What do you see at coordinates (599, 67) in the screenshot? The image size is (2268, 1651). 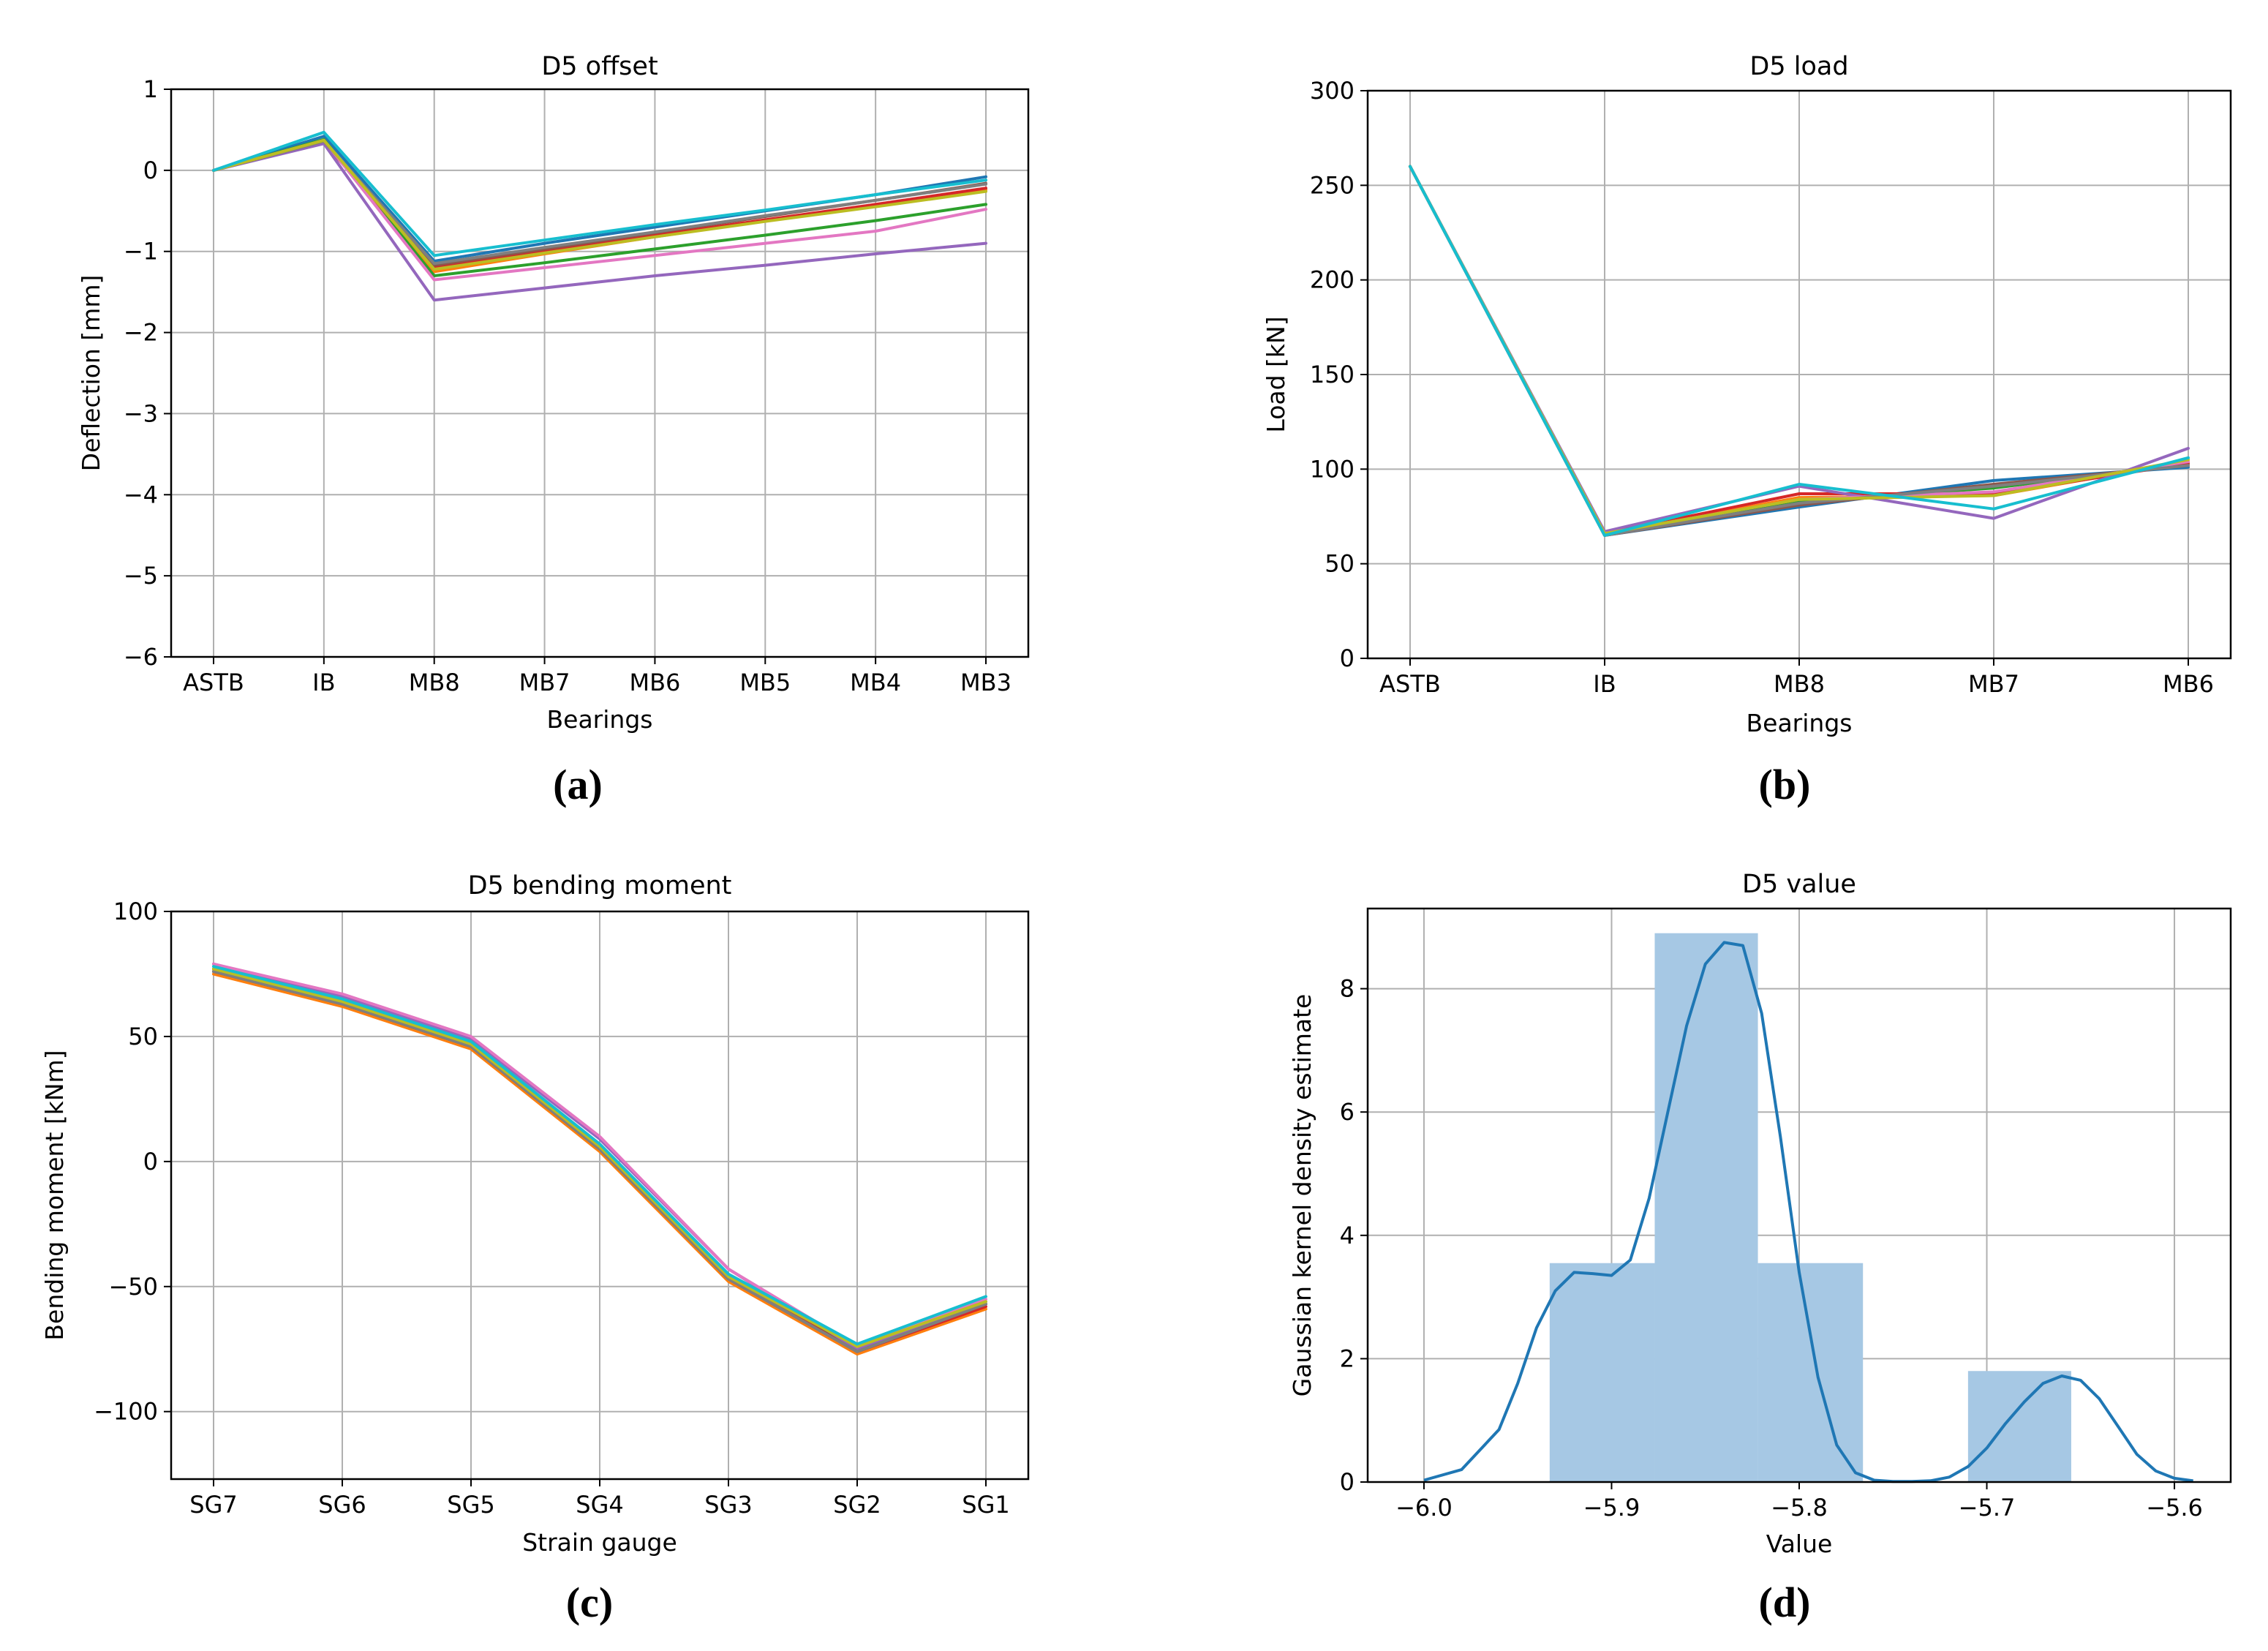 I see `panel-a-title: D5 offset` at bounding box center [599, 67].